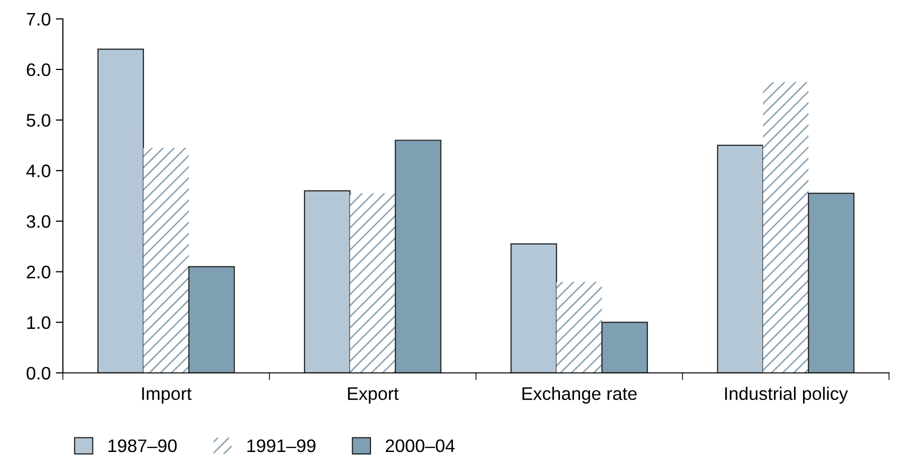  Describe the element at coordinates (38, 69) in the screenshot. I see `y-tick-label: 6.0` at that location.